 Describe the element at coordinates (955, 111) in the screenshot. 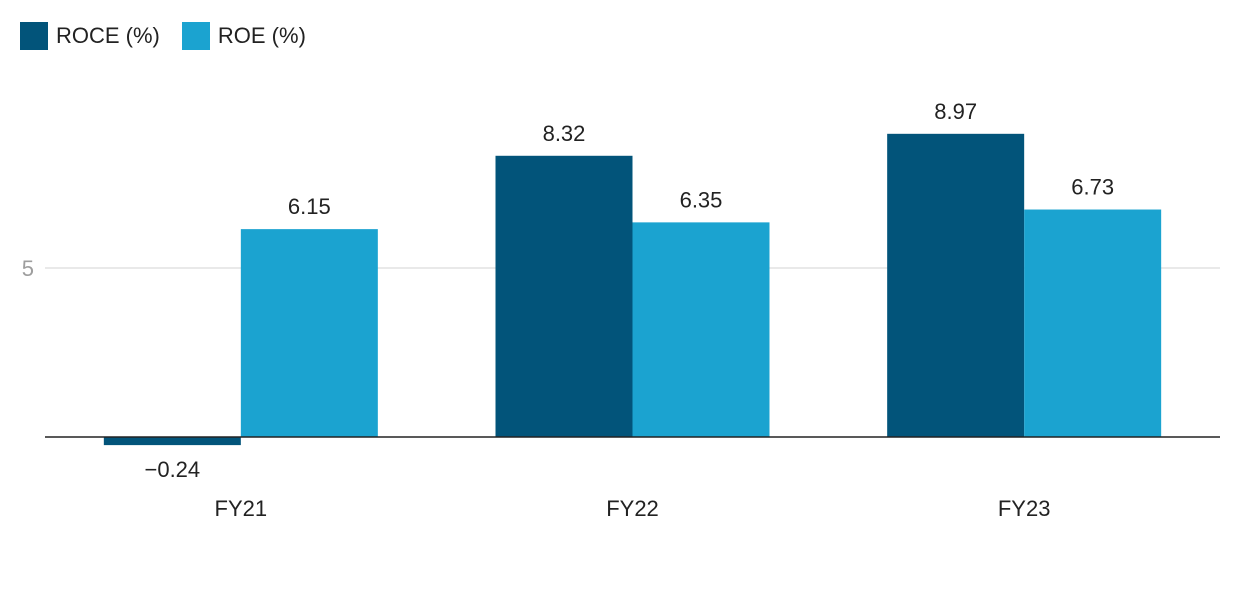

I see `data-label-roce-fy23: 8.97` at that location.